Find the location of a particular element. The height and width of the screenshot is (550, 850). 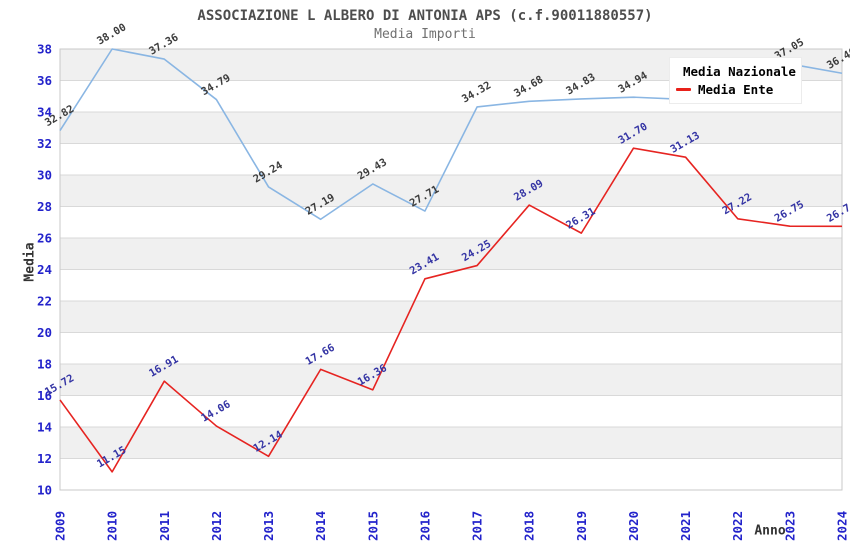

y-tick-label: 10 is located at coordinates (44, 490).